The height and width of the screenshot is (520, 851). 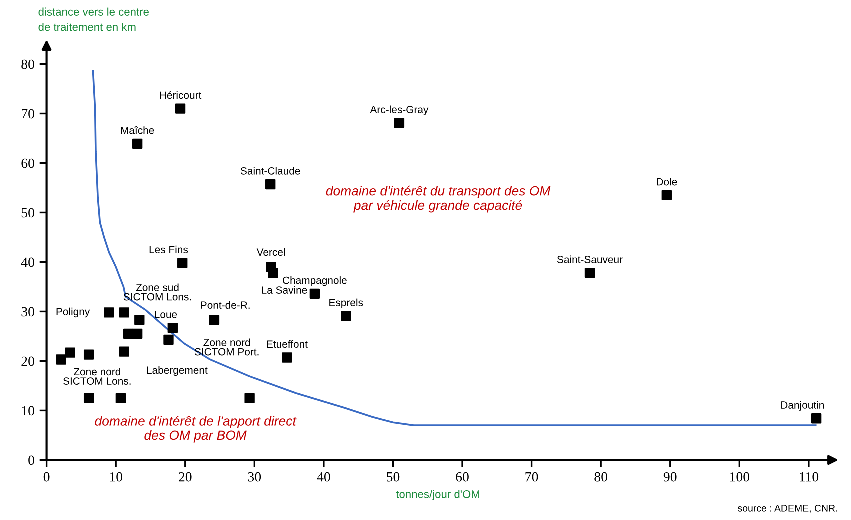 What do you see at coordinates (169, 250) in the screenshot?
I see `annotation: Les Fins` at bounding box center [169, 250].